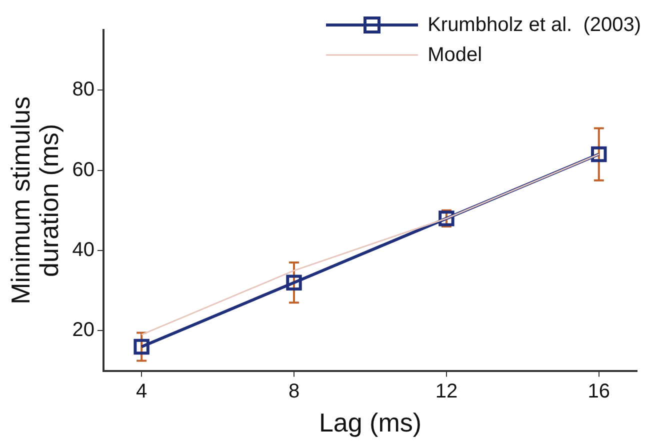 The height and width of the screenshot is (444, 649). What do you see at coordinates (83, 330) in the screenshot?
I see `y-tick-label: 20` at bounding box center [83, 330].